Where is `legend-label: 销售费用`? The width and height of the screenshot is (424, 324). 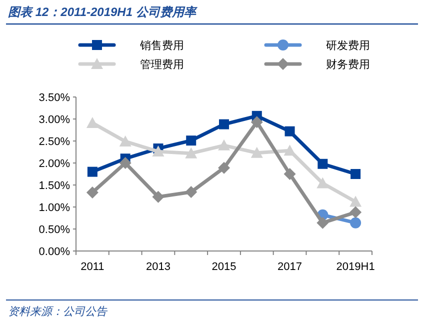
legend-label: 销售费用 is located at coordinates (161, 45).